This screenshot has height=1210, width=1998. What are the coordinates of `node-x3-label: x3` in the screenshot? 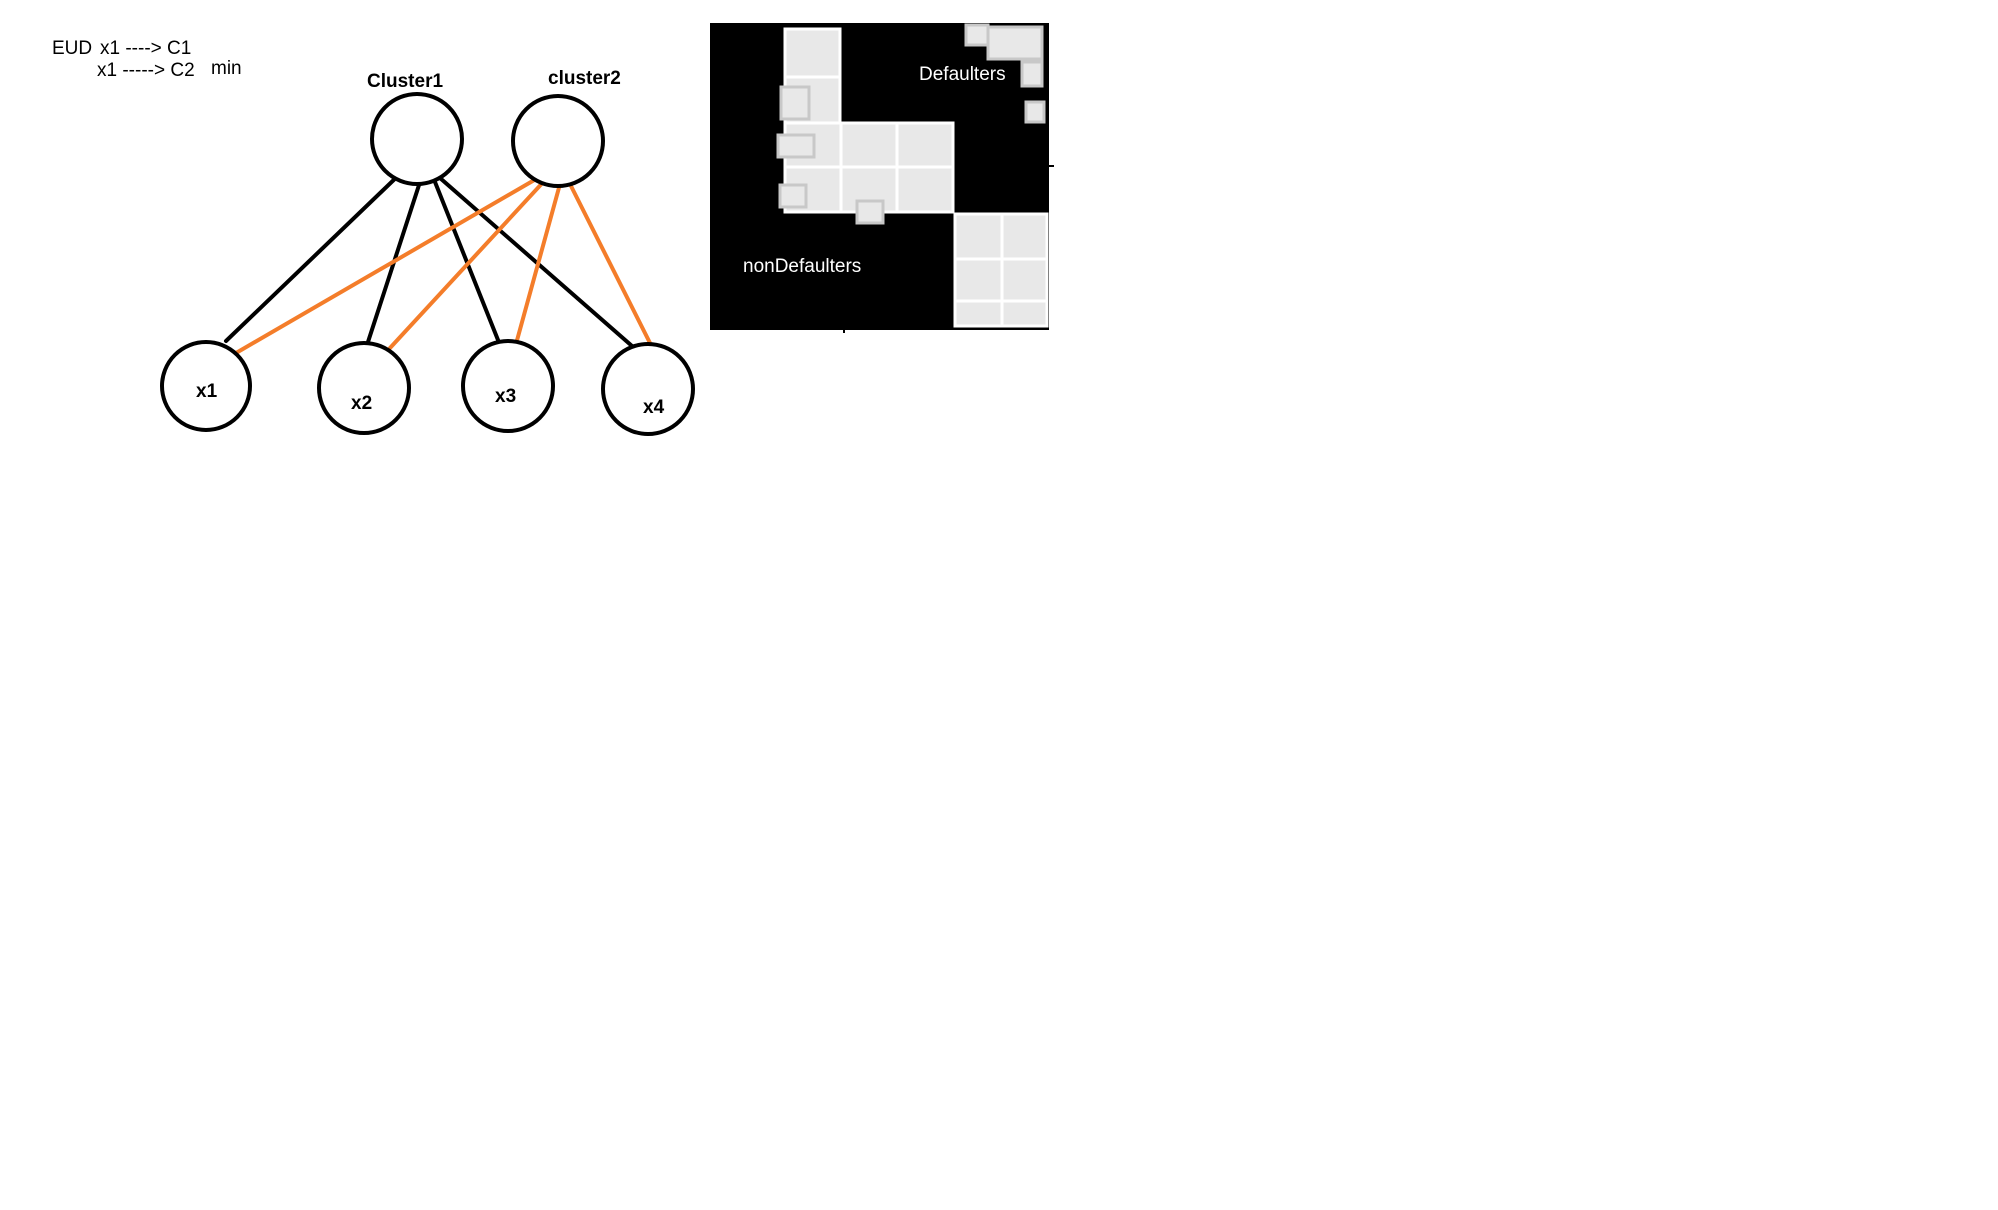 It's located at (505, 396).